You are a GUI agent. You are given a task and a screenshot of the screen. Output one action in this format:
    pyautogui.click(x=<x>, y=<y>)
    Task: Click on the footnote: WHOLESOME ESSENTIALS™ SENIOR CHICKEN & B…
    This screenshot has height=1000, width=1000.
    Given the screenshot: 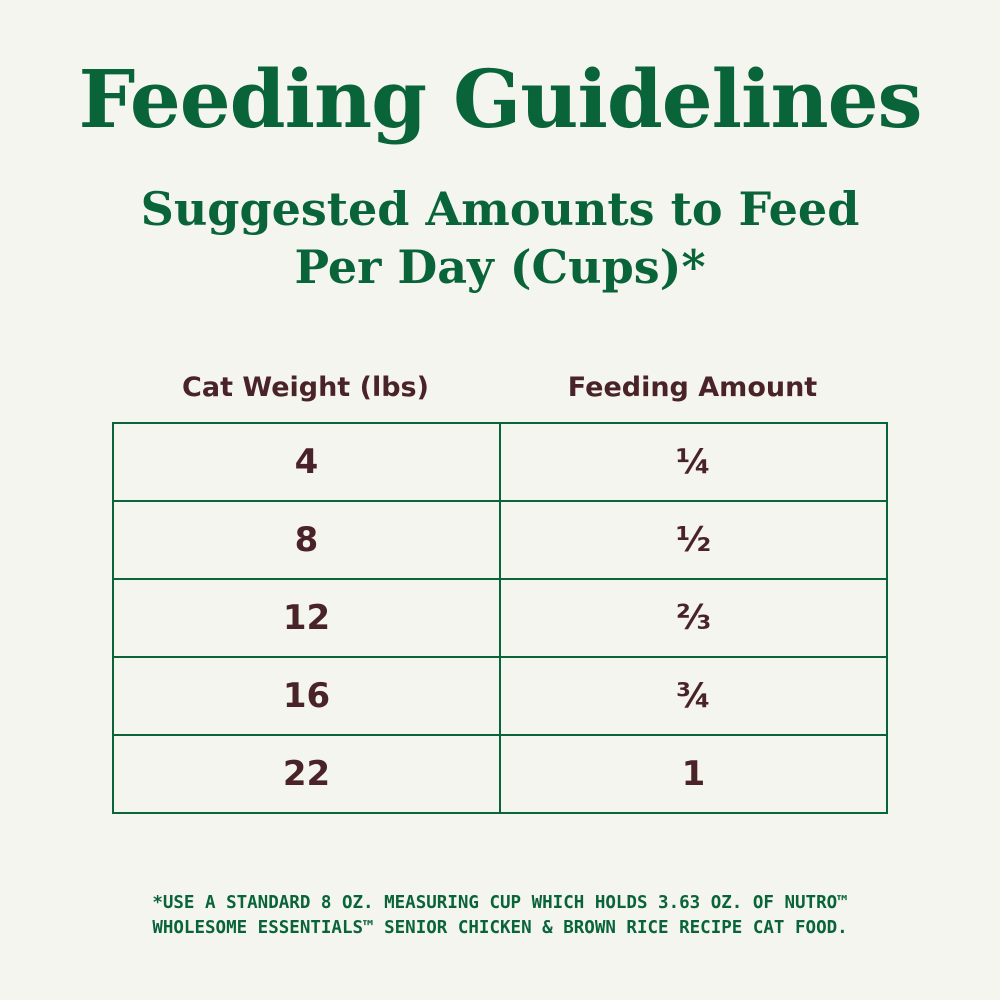 What is the action you would take?
    pyautogui.click(x=500, y=928)
    